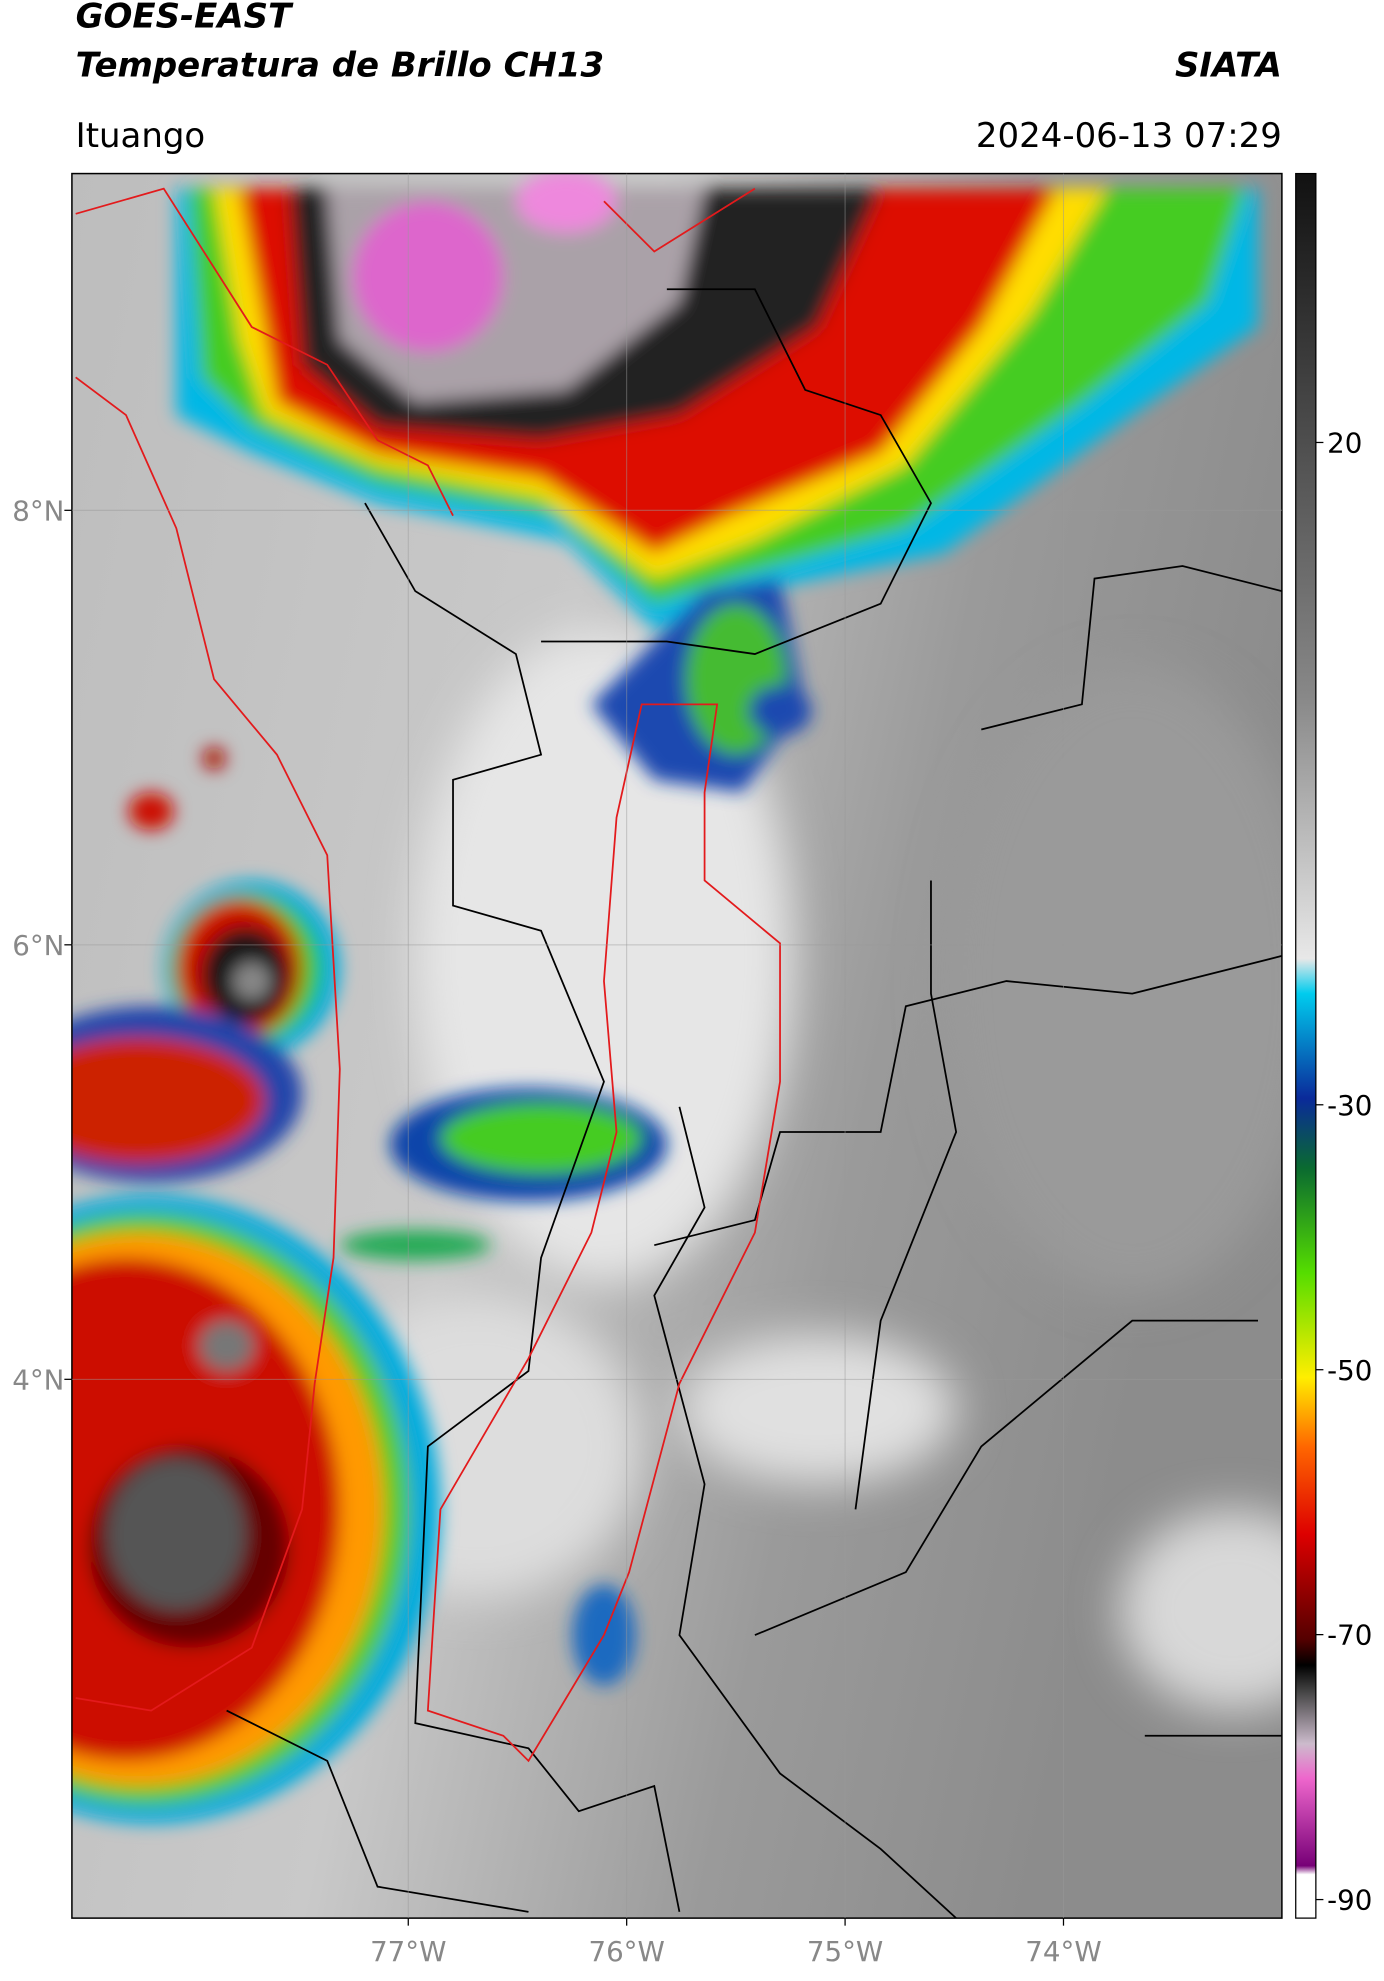 Image resolution: width=1384 pixels, height=1981 pixels. I want to click on y-tick-label: 4°N, so click(38, 1379).